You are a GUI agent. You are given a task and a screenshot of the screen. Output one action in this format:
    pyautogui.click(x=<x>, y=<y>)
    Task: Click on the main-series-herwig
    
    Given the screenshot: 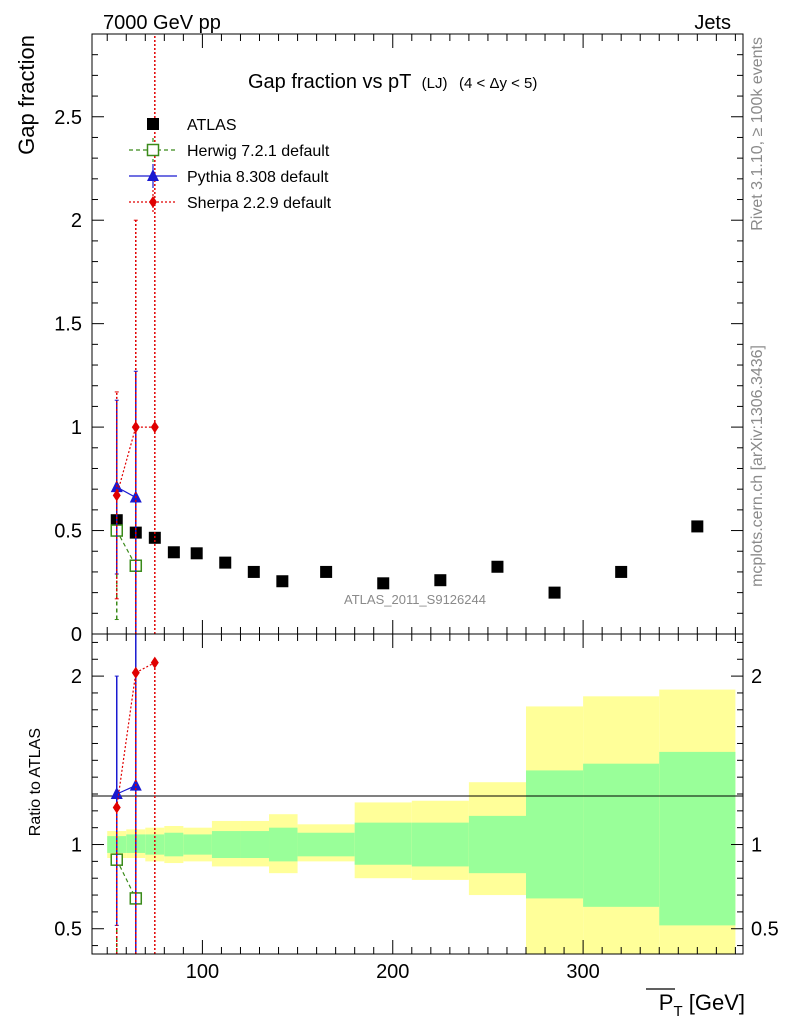 What is the action you would take?
    pyautogui.click(x=126, y=579)
    